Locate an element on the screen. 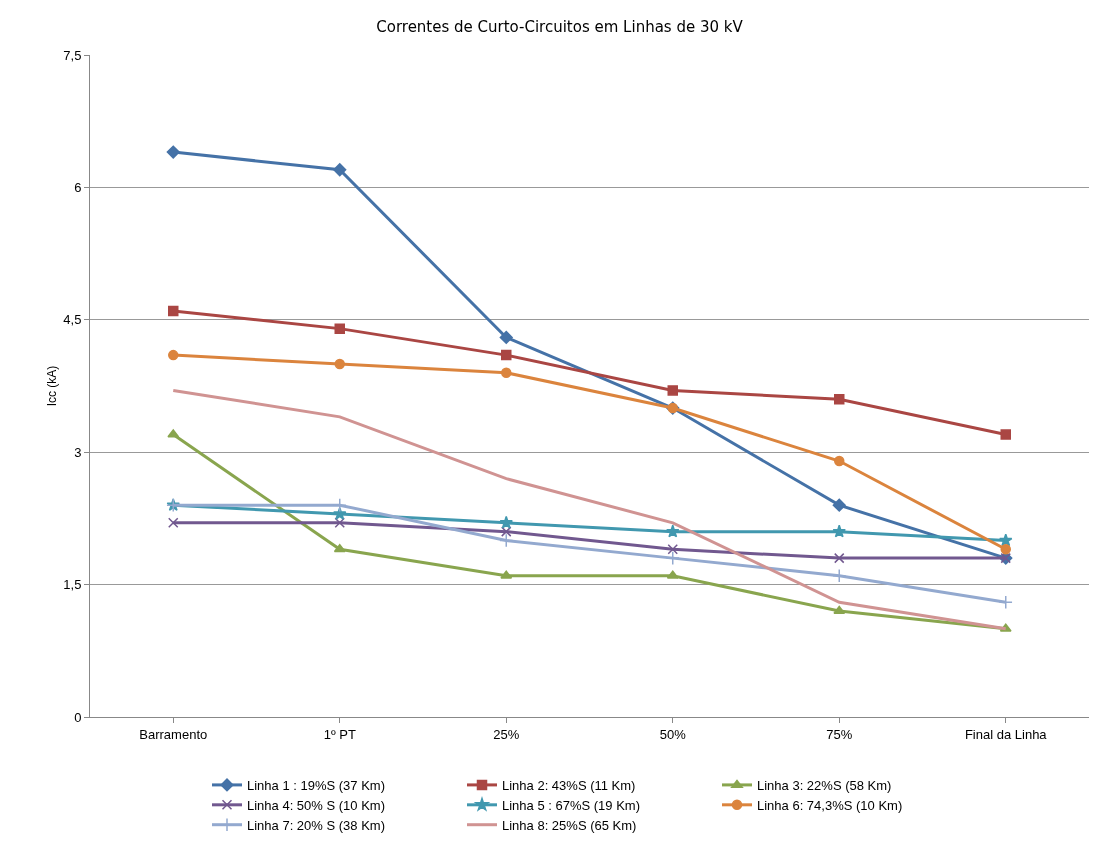 This screenshot has height=852, width=1119. legend-label: Linha 4: 50% S (10 Km) is located at coordinates (316, 805).